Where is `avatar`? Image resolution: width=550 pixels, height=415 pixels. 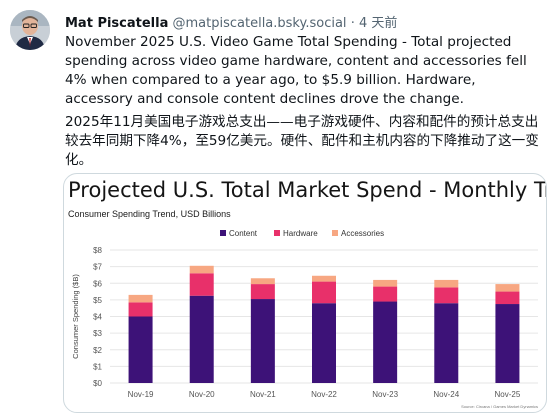 avatar is located at coordinates (30, 30).